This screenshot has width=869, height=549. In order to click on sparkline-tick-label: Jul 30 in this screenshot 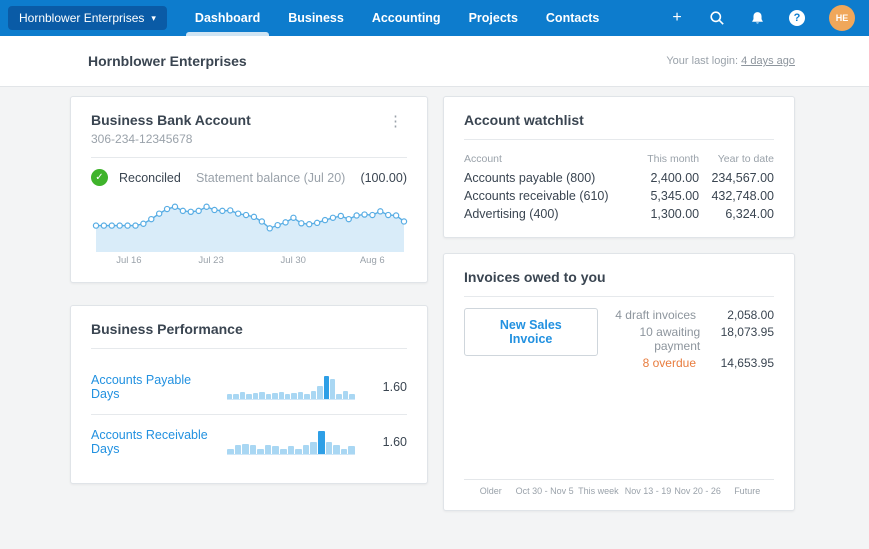, I will do `click(293, 260)`.